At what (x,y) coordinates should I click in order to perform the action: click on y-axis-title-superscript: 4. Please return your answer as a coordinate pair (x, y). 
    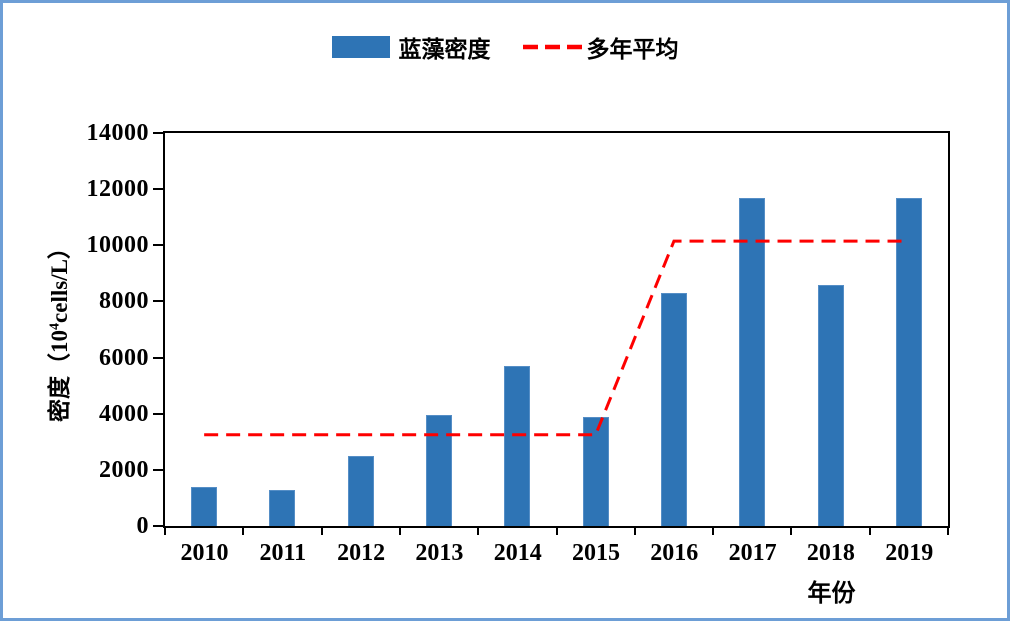
    Looking at the image, I should click on (55, 326).